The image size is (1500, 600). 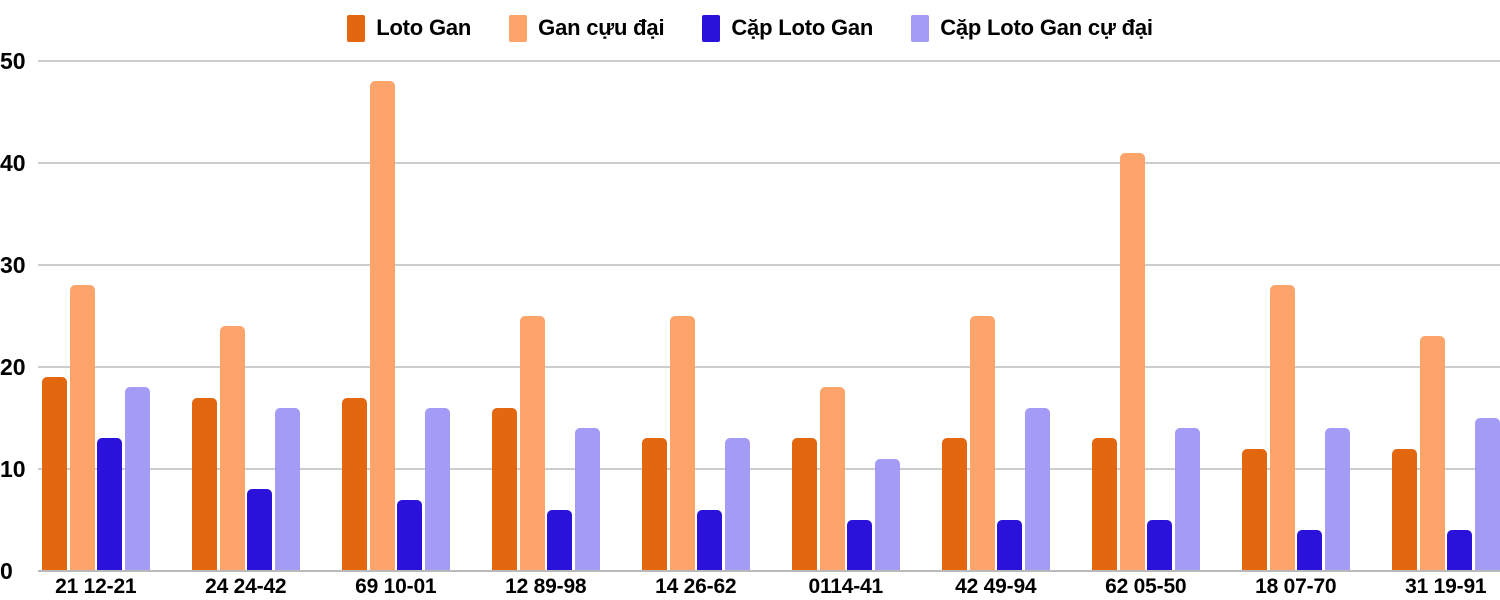 I want to click on y-tick-label: 30, so click(x=13, y=265).